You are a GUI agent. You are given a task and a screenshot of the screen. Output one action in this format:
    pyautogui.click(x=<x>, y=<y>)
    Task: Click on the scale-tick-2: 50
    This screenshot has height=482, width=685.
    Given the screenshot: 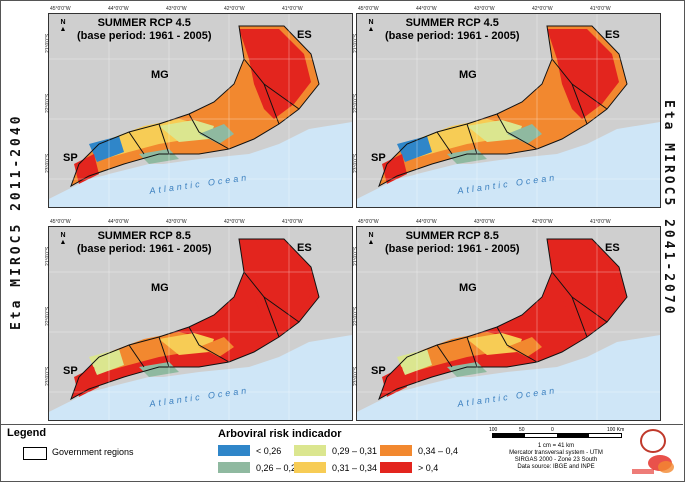 What is the action you would take?
    pyautogui.click(x=522, y=430)
    